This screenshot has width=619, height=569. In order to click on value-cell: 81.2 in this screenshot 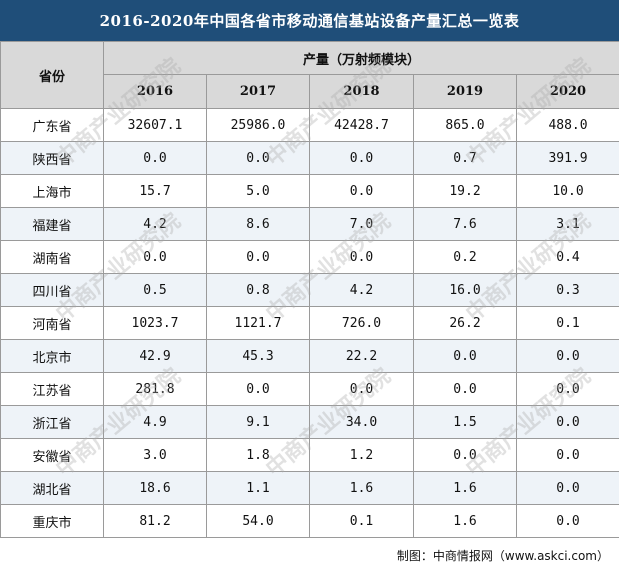, I will do `click(155, 521)`.